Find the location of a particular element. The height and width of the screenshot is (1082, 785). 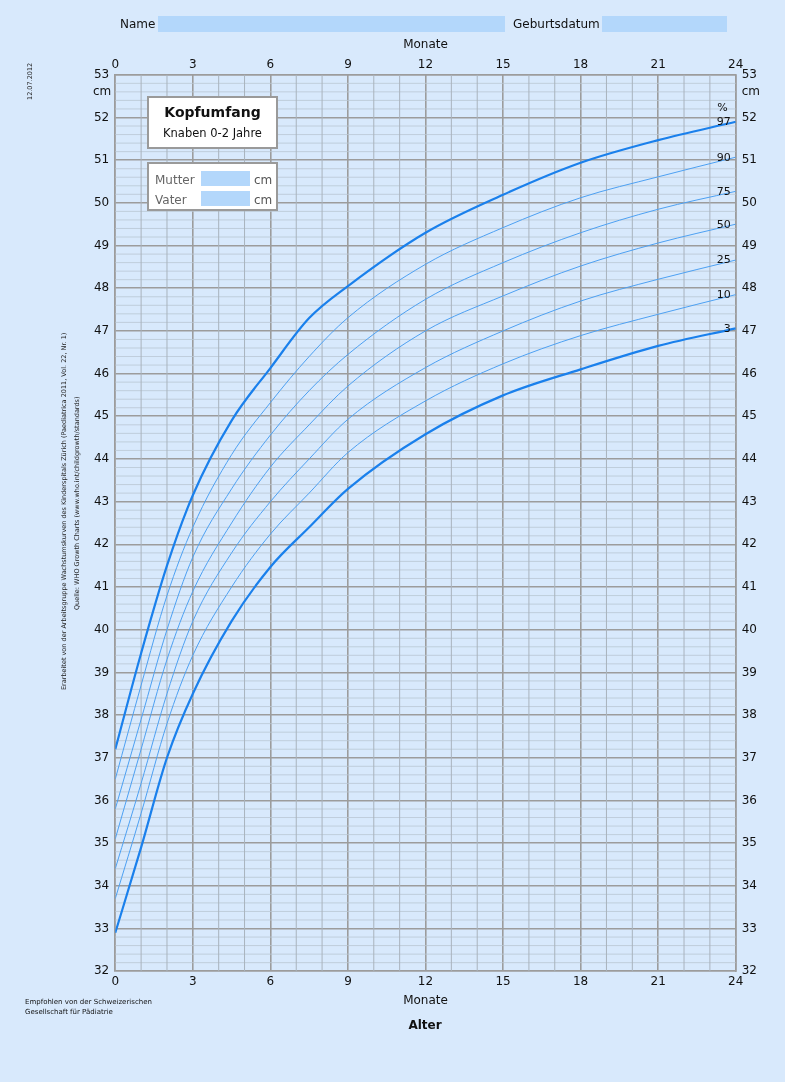

annotation: Vater is located at coordinates (171, 200).